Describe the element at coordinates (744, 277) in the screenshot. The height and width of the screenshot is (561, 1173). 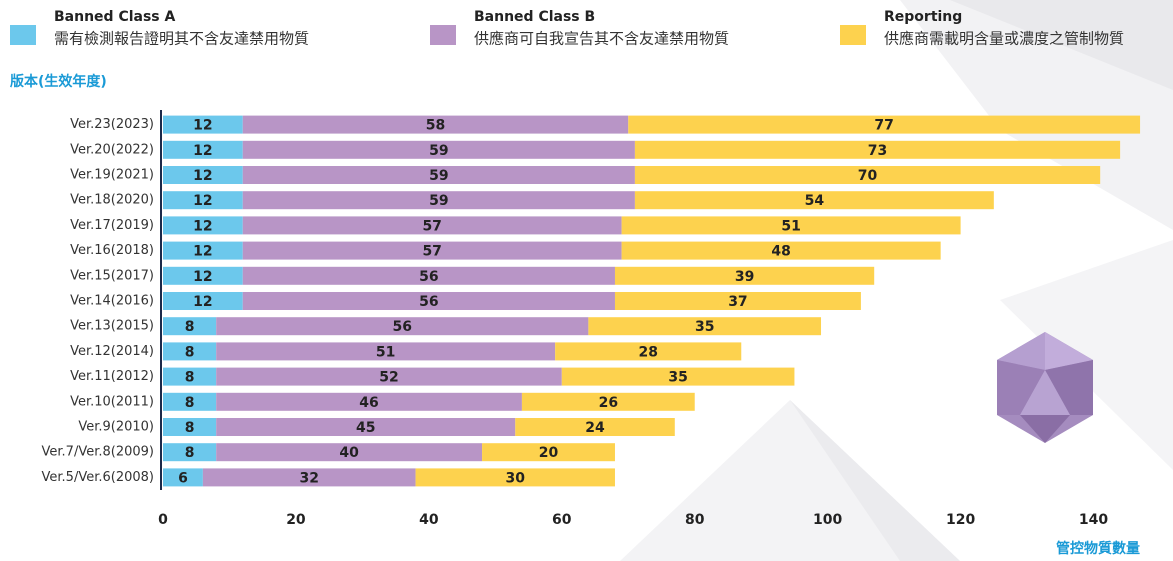
I see `value-label: 39` at that location.